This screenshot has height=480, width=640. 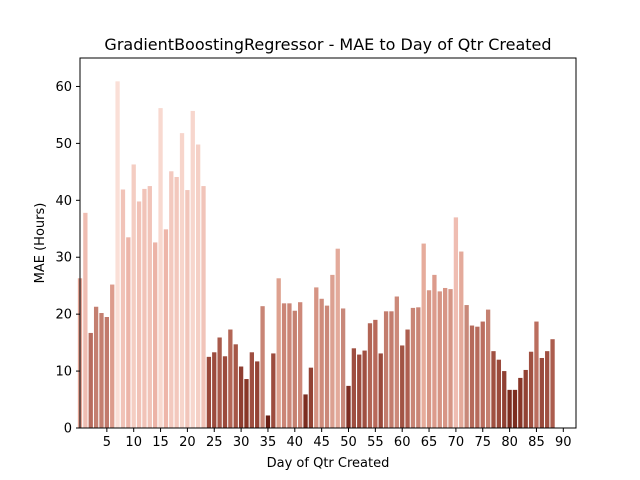 I want to click on x-tick-label: 75, so click(x=482, y=442).